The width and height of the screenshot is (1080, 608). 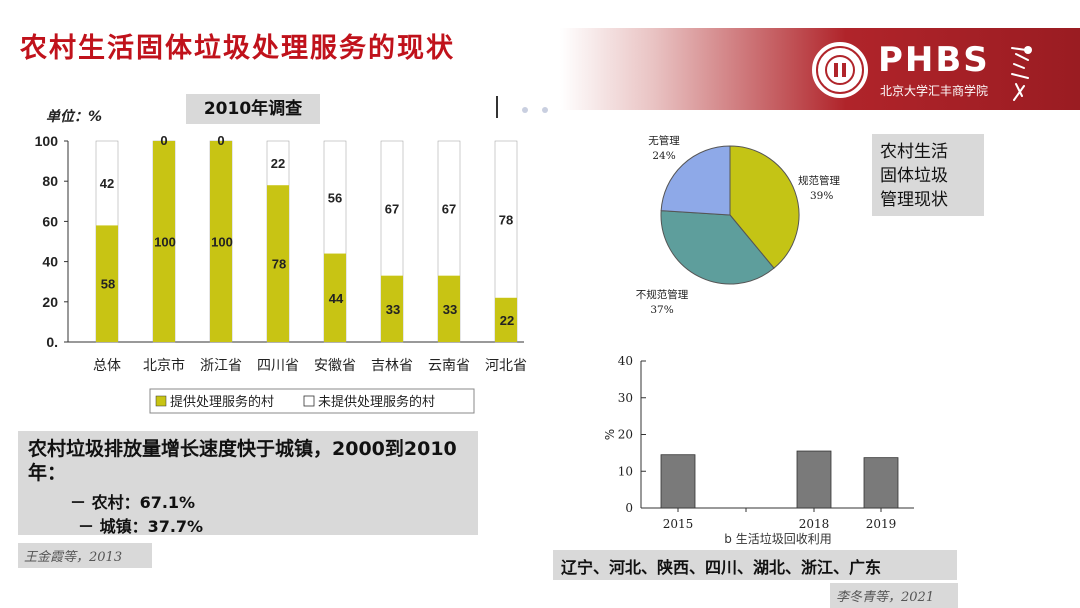 I want to click on y-tick-label: 30, so click(x=625, y=398).